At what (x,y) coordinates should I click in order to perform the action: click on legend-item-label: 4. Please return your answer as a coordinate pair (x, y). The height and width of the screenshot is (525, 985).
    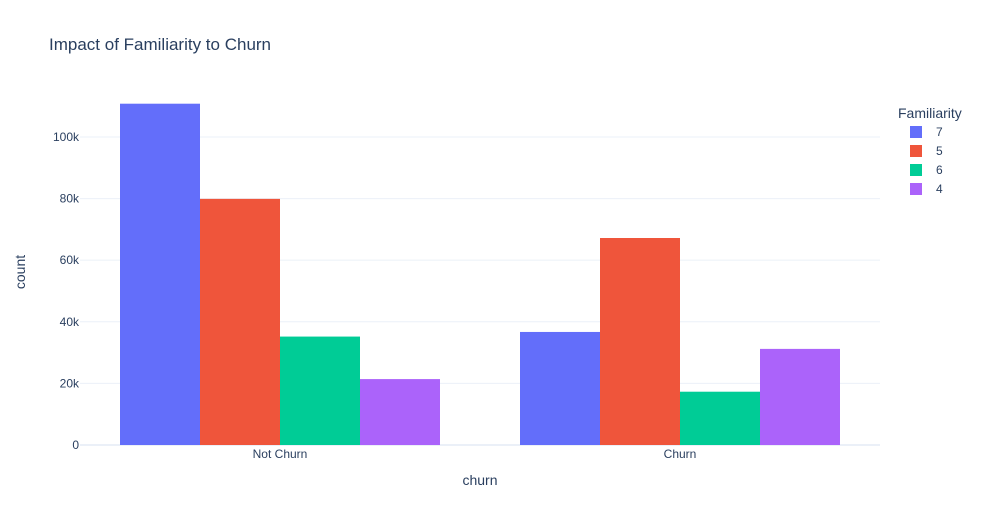
    Looking at the image, I should click on (939, 189).